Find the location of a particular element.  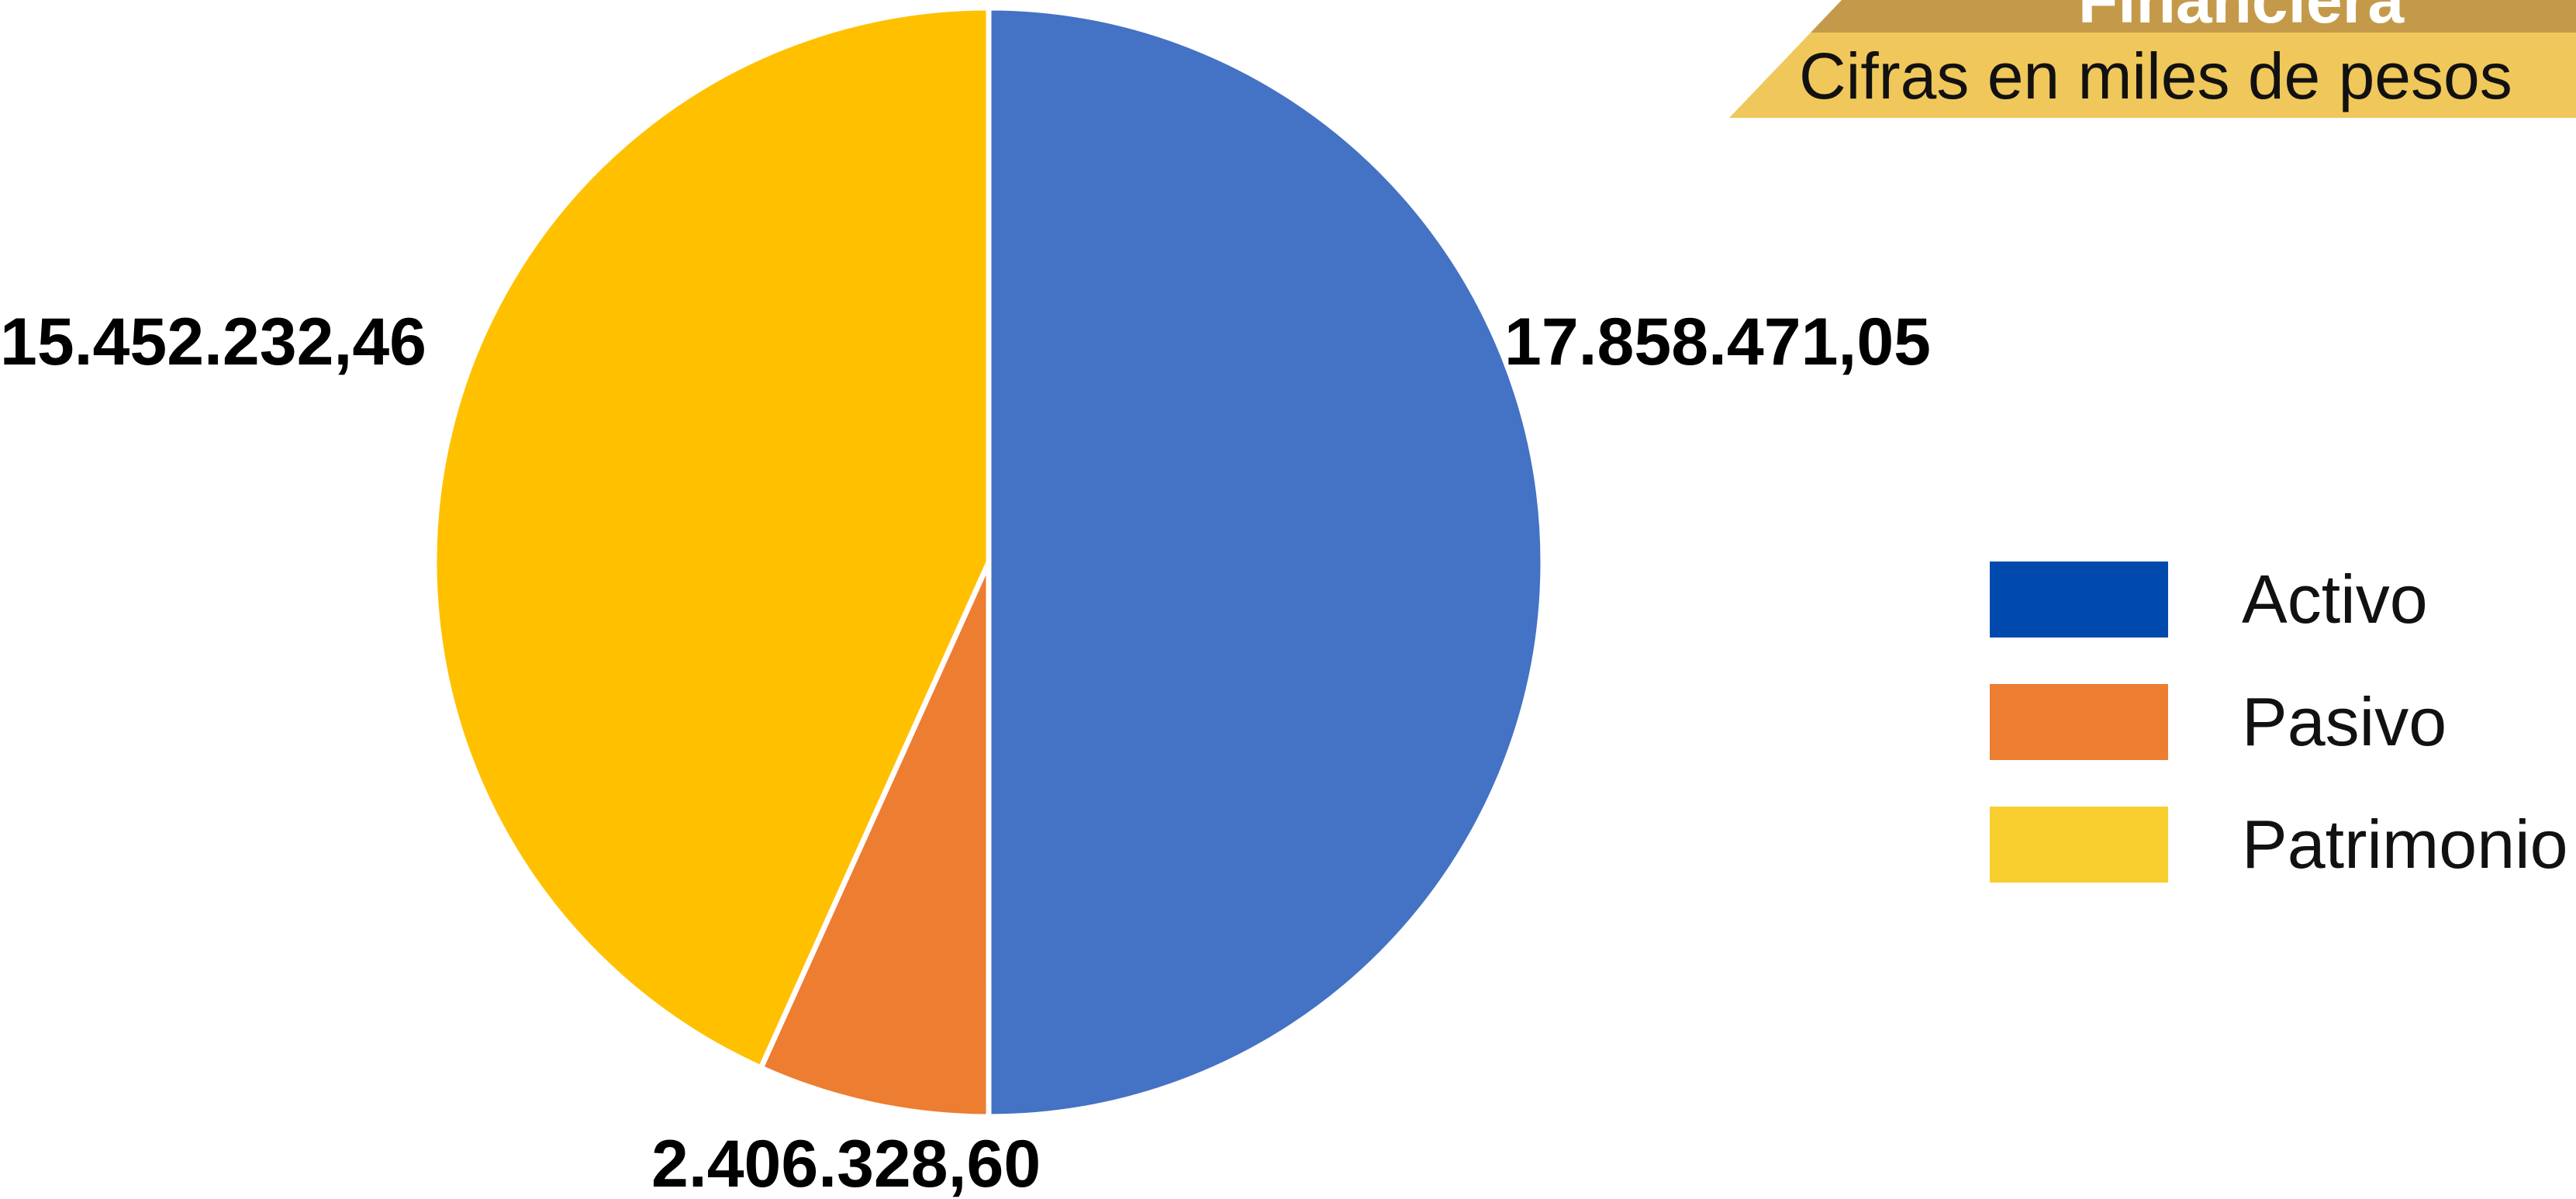

data-label-pasivo: 2.406.328,60 is located at coordinates (846, 1163).